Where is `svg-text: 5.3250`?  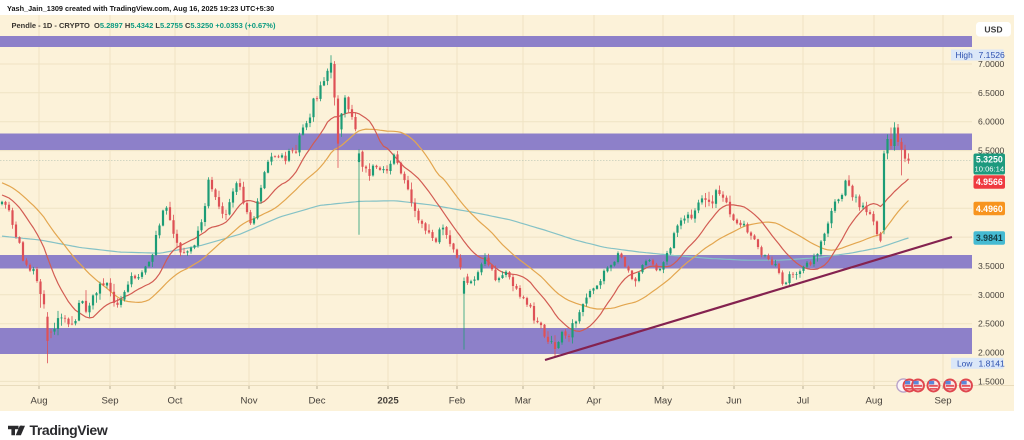 svg-text: 5.3250 is located at coordinates (989, 159).